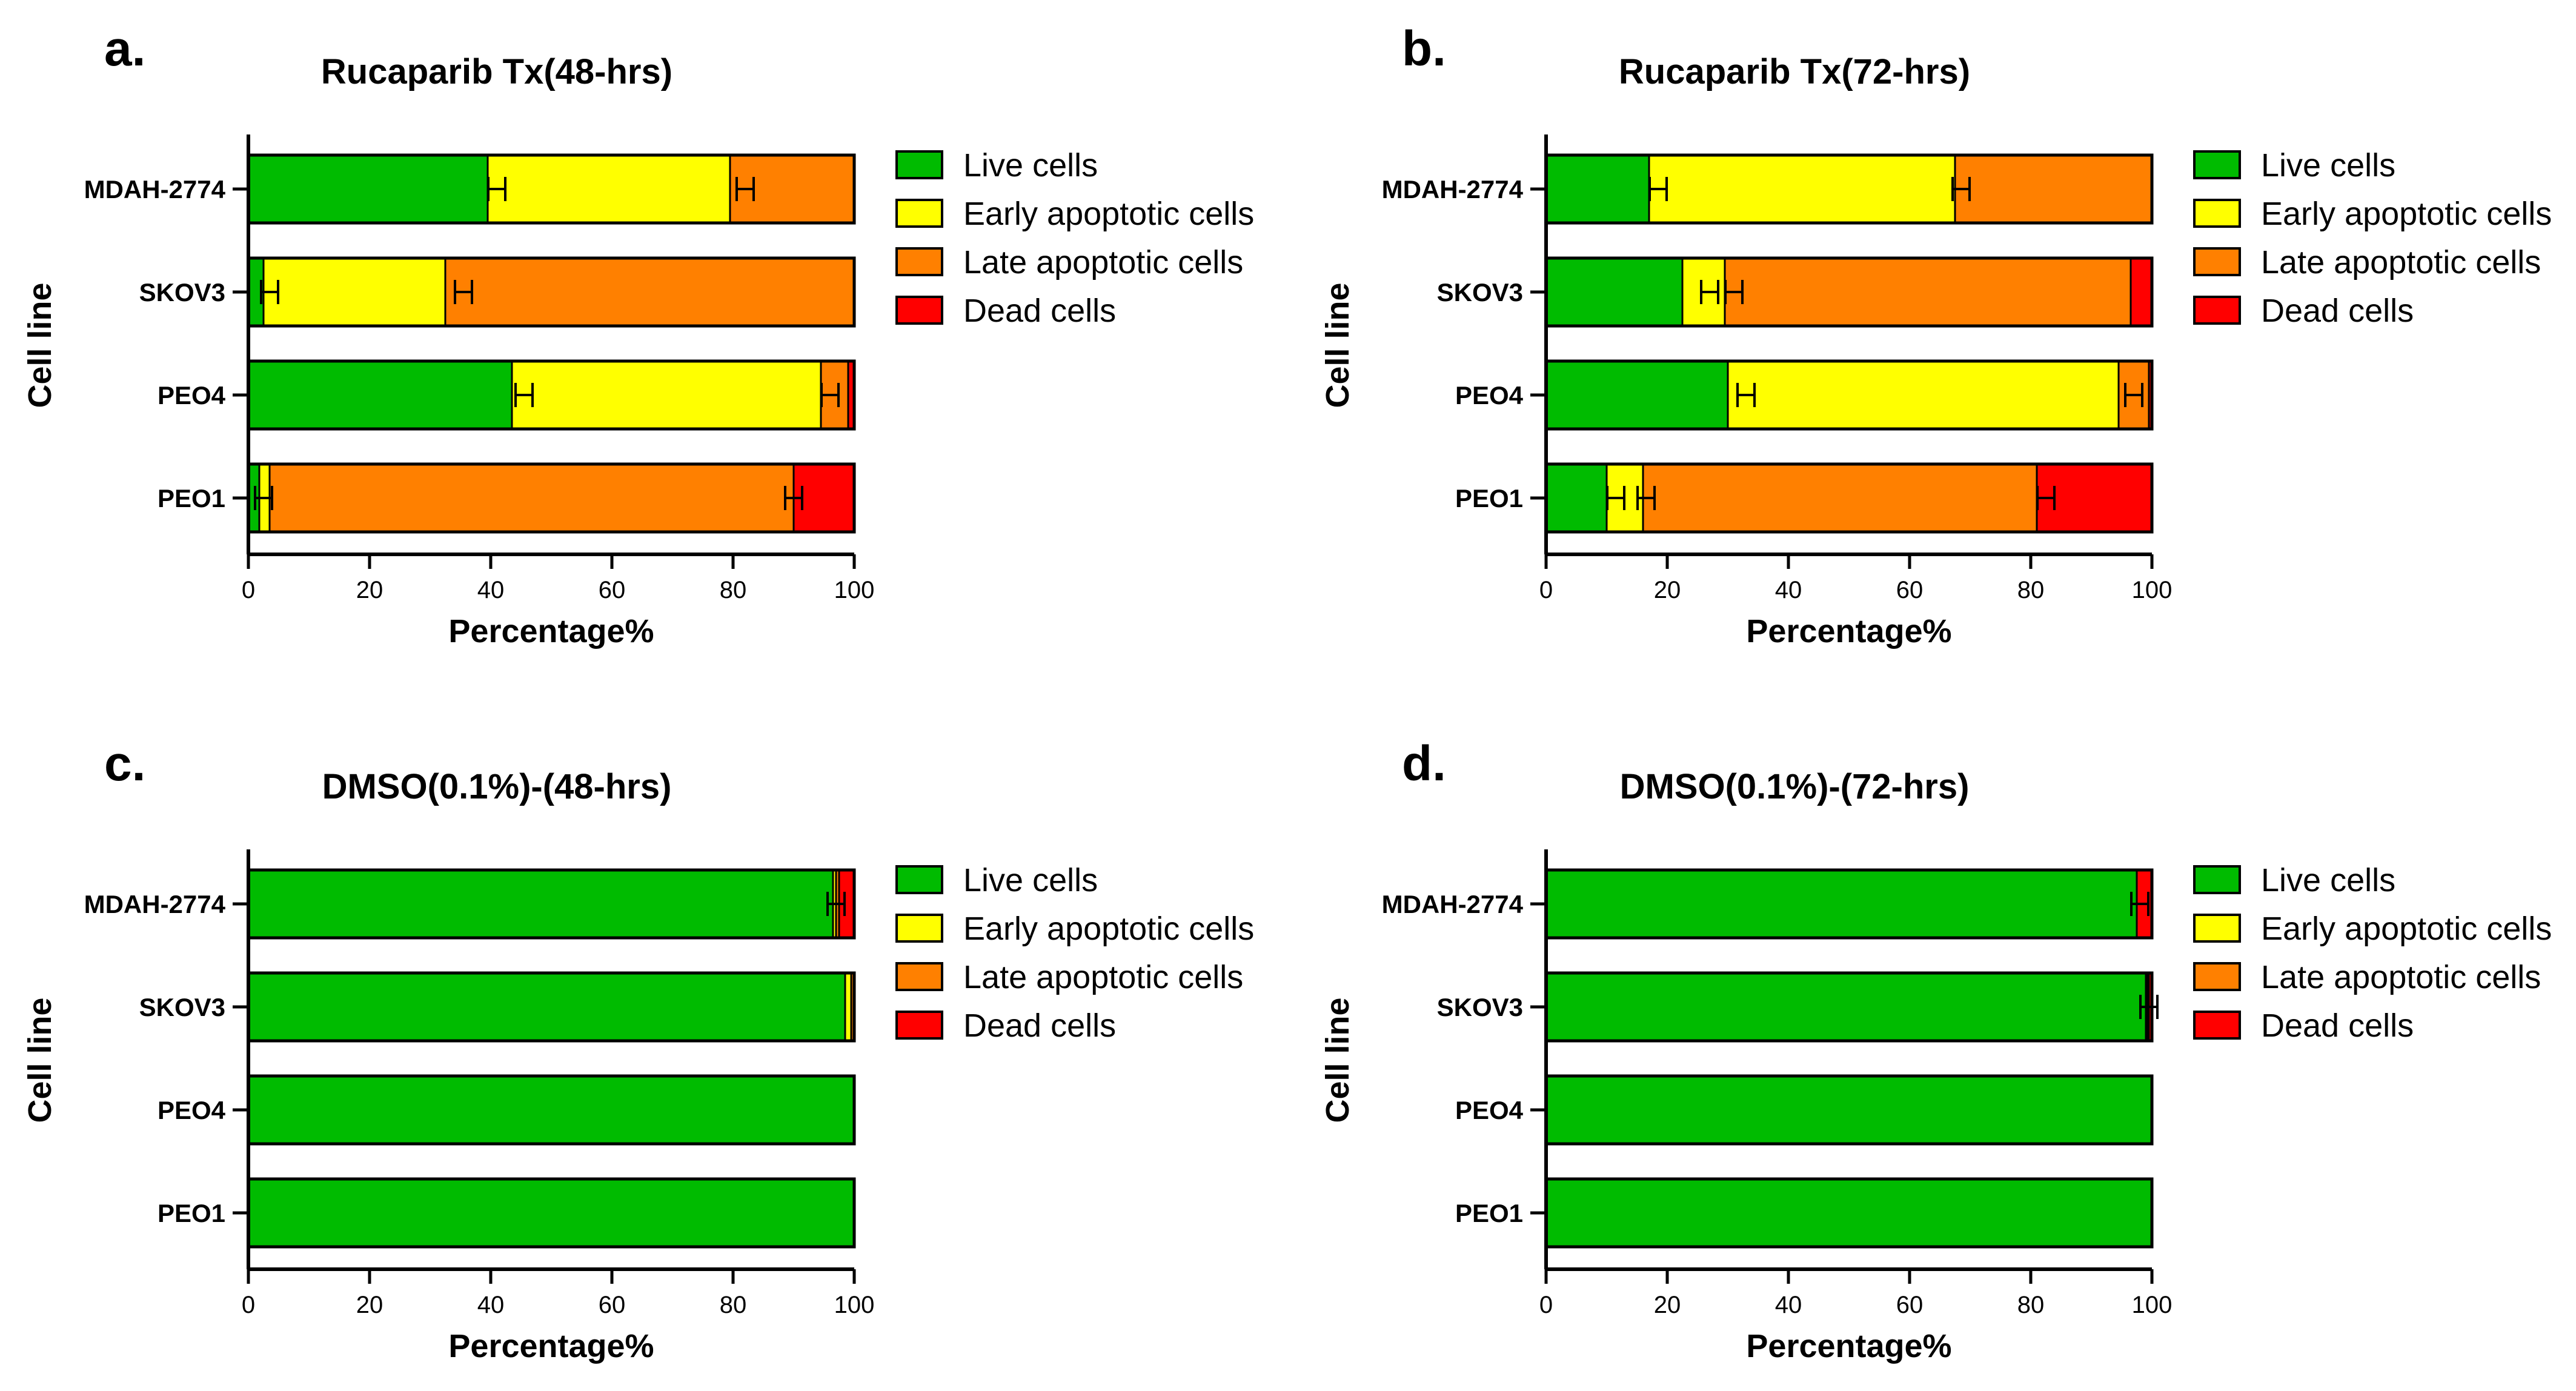 The height and width of the screenshot is (1391, 2576). I want to click on panel-letter: a., so click(125, 49).